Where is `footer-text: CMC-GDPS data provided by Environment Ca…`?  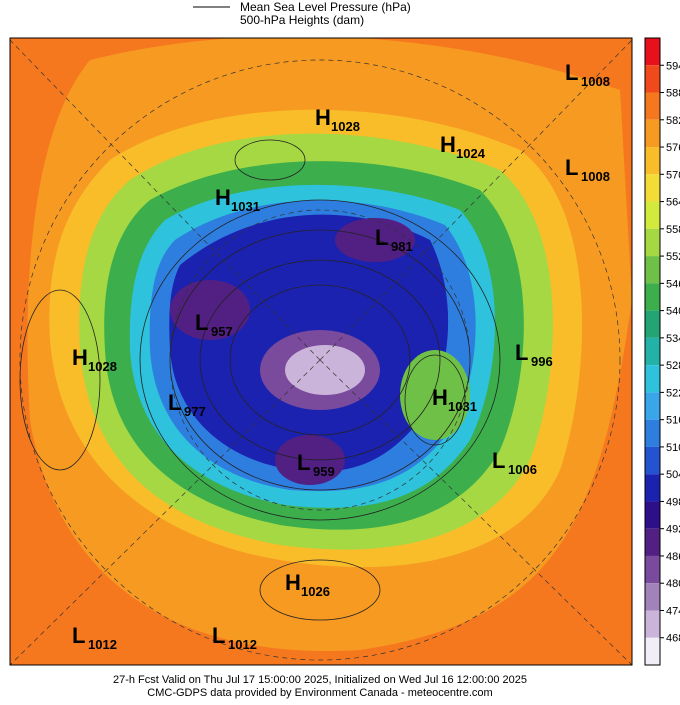 footer-text: CMC-GDPS data provided by Environment Ca… is located at coordinates (319, 693).